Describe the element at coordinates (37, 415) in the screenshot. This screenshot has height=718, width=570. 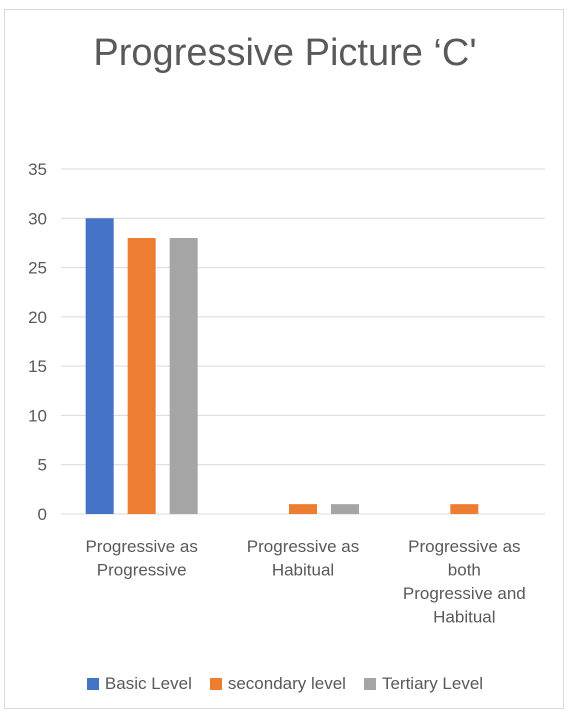
I see `y-tick-label: 10` at that location.